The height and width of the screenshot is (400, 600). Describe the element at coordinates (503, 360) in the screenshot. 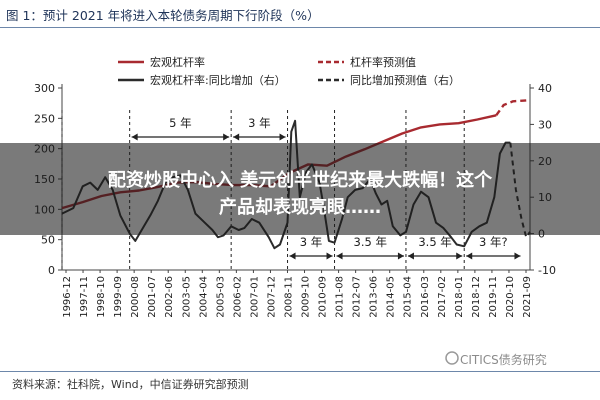

I see `watermark: CITICS债务研究` at that location.